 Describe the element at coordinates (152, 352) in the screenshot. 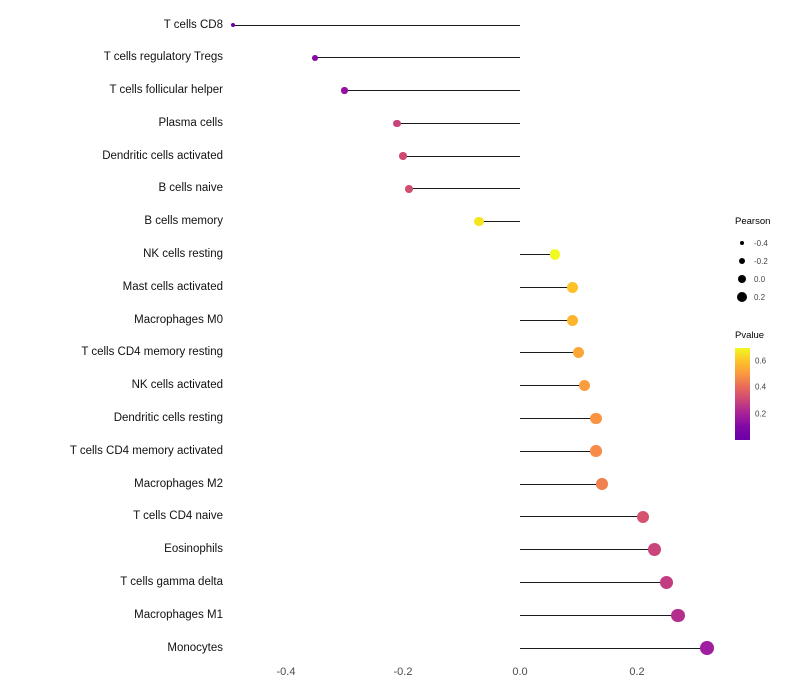

I see `category-label: T cells CD4 memory resting` at that location.